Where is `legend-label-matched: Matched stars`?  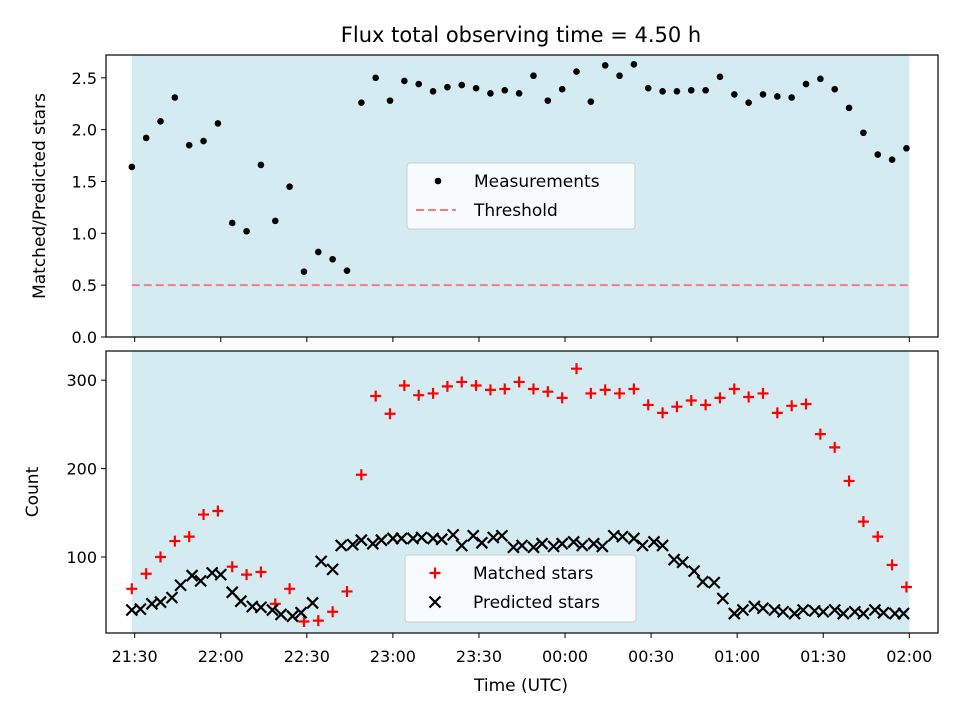
legend-label-matched: Matched stars is located at coordinates (533, 574).